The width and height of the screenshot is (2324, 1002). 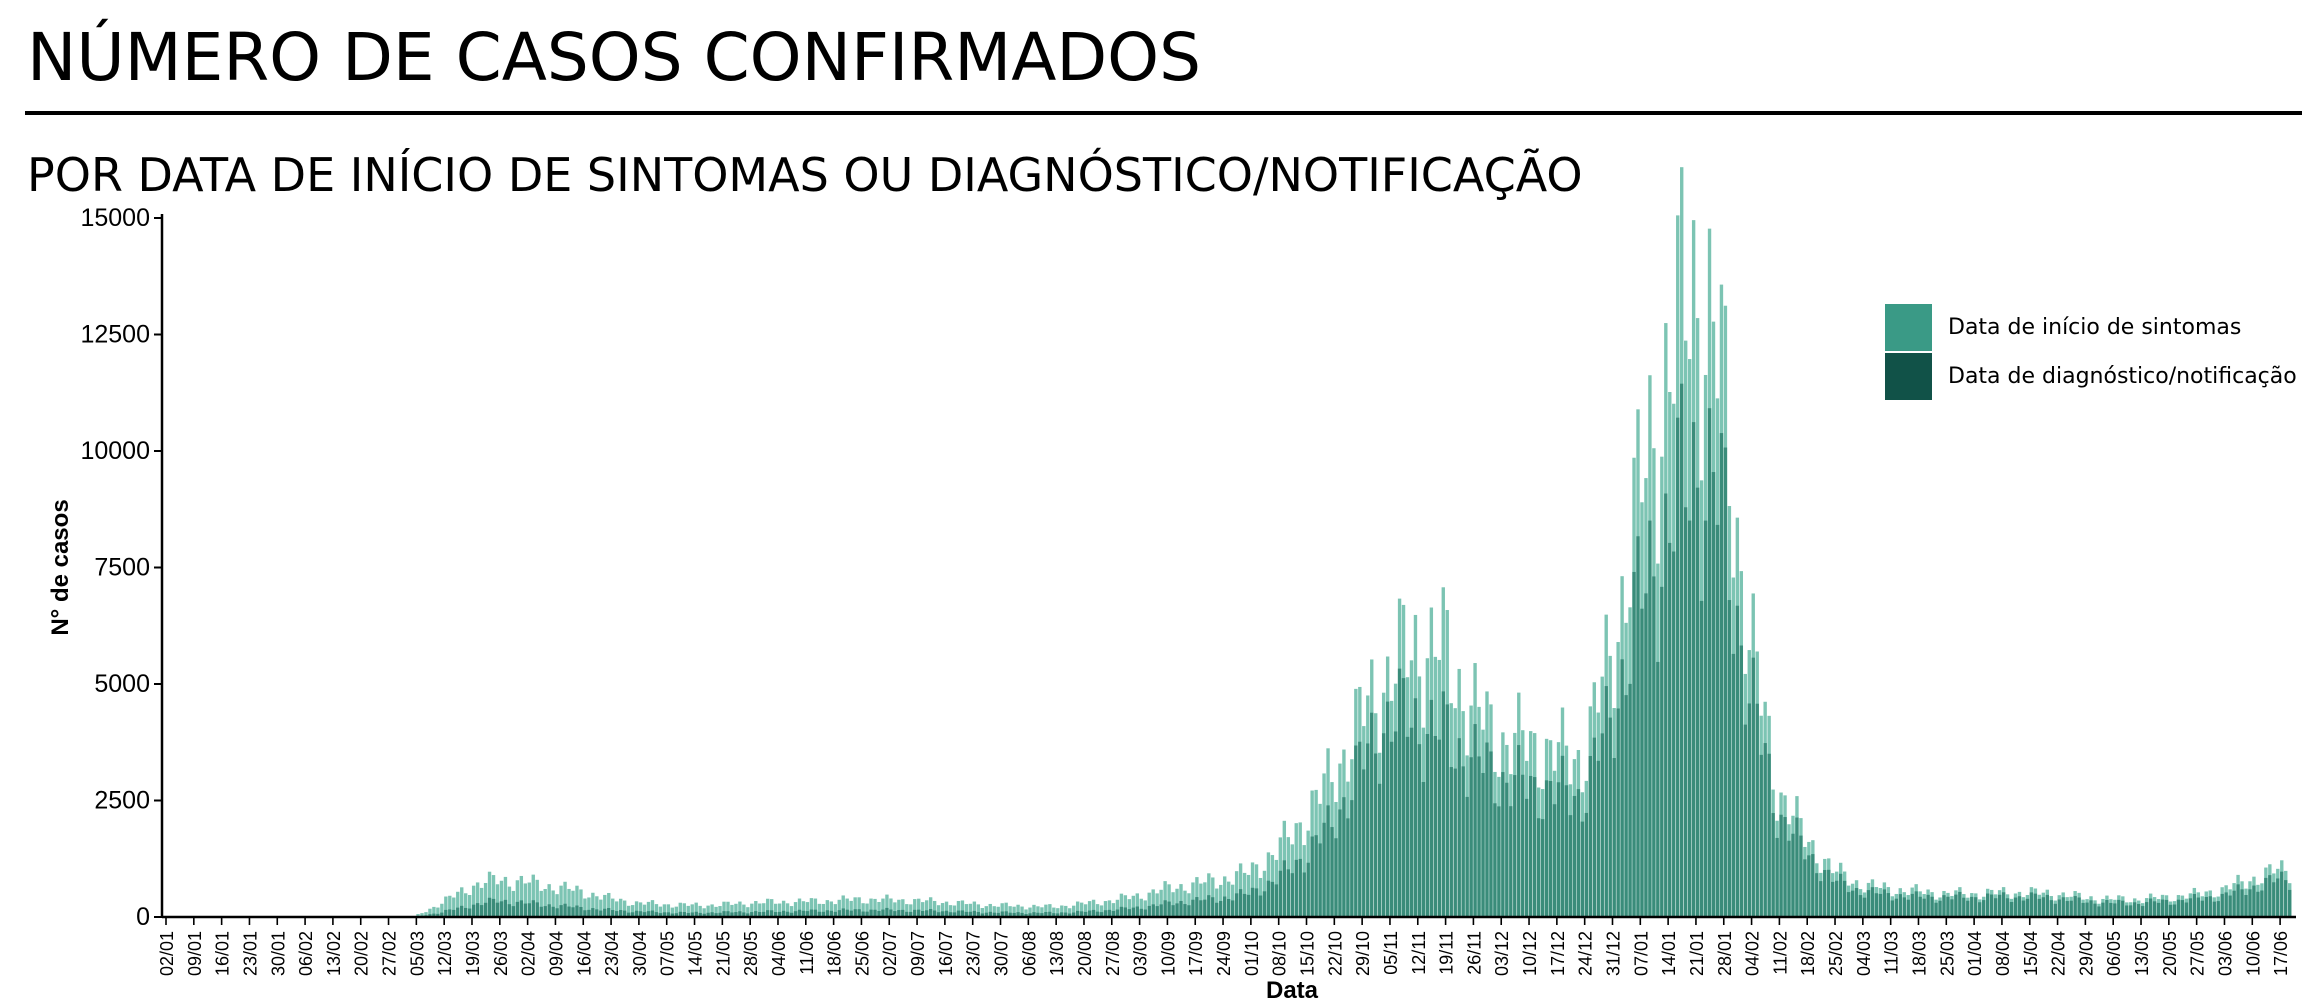 What do you see at coordinates (556, 953) in the screenshot?
I see `x-tick-label-14: 09/04` at bounding box center [556, 953].